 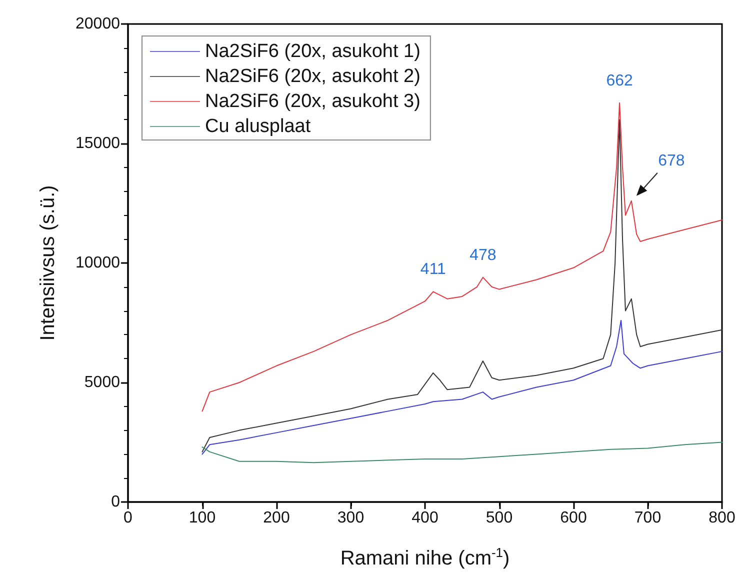 What do you see at coordinates (433, 269) in the screenshot?
I see `annotation: 411` at bounding box center [433, 269].